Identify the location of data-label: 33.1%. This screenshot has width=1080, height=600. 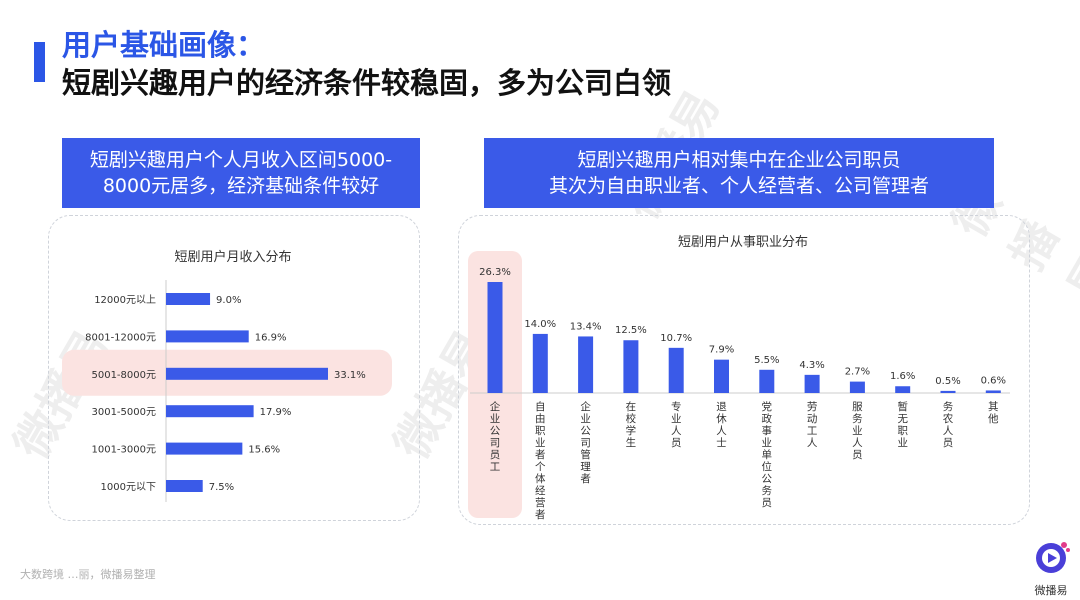
(350, 375).